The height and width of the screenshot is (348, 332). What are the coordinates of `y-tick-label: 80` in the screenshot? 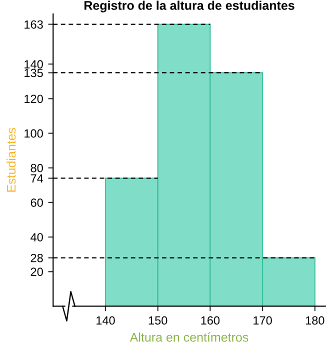 It's located at (36, 168).